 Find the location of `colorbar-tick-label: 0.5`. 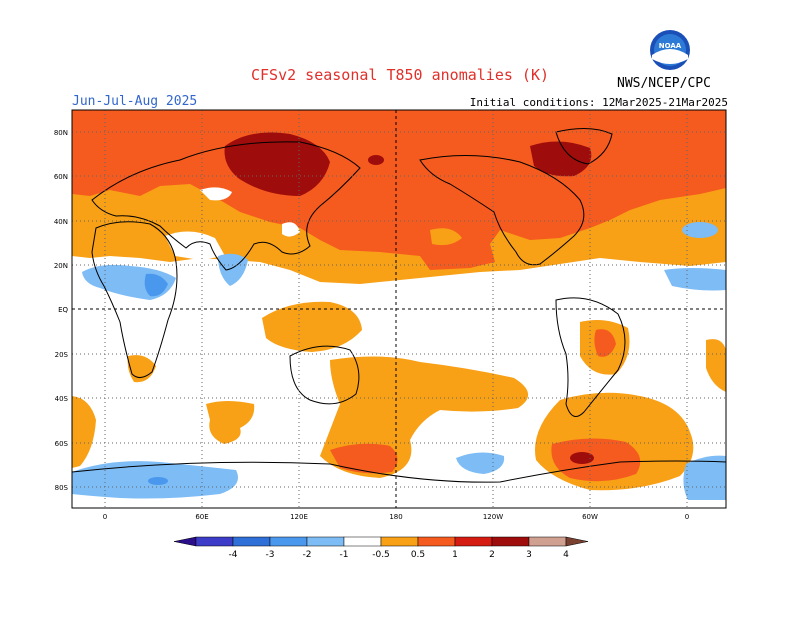

colorbar-tick-label: 0.5 is located at coordinates (418, 555).